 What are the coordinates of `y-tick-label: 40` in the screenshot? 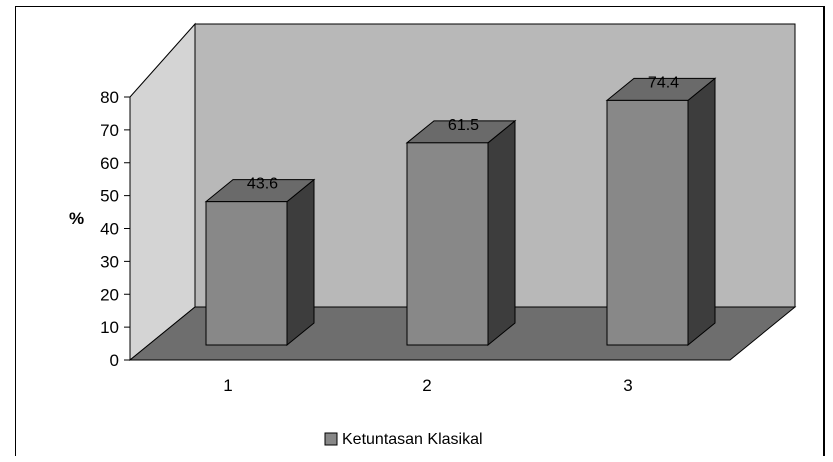 It's located at (109, 229).